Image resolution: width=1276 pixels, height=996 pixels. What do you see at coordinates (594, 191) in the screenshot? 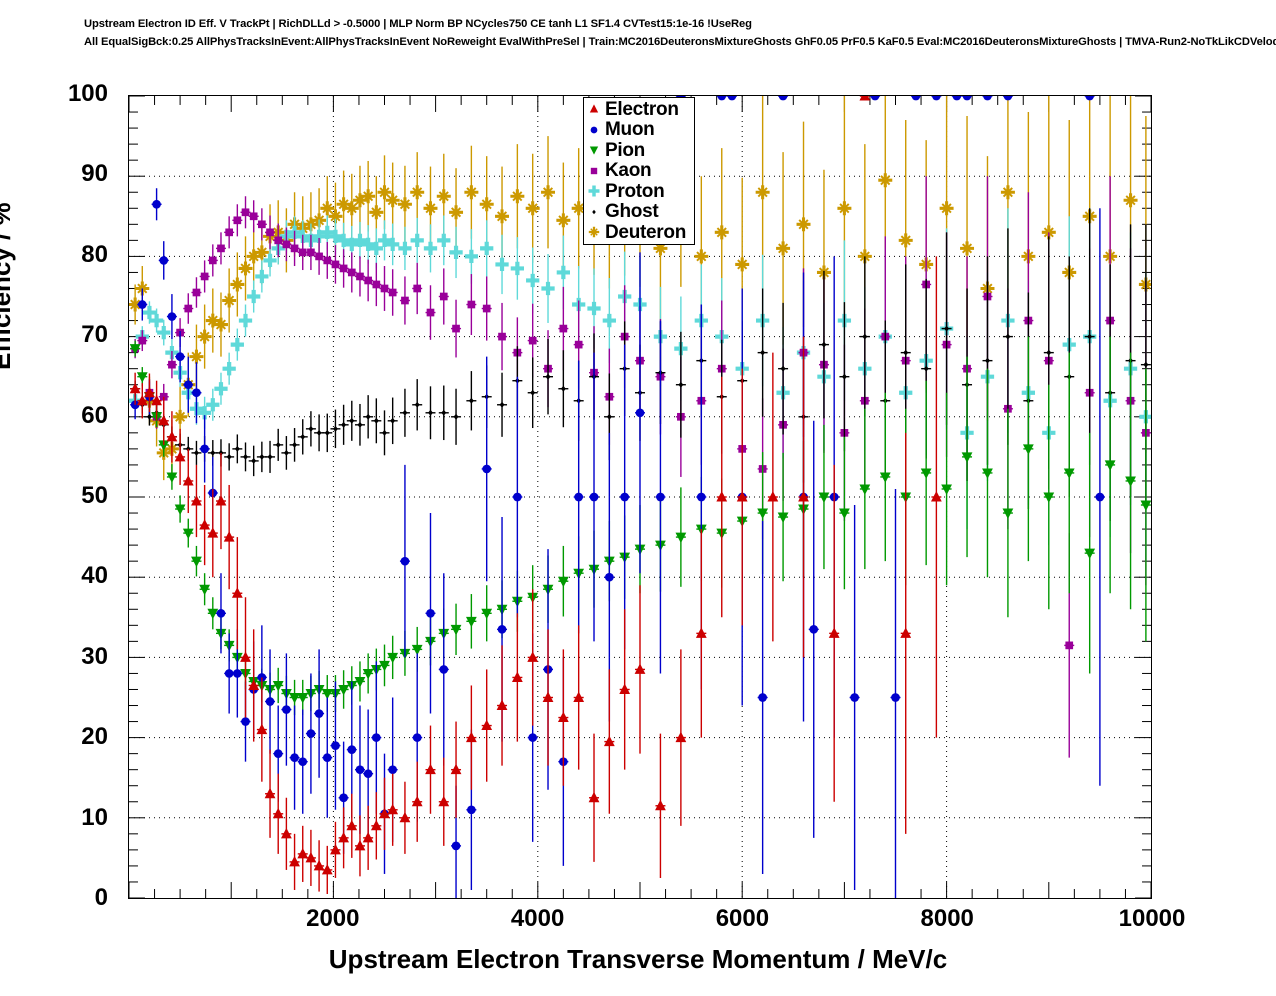
I see `cross-icon` at bounding box center [594, 191].